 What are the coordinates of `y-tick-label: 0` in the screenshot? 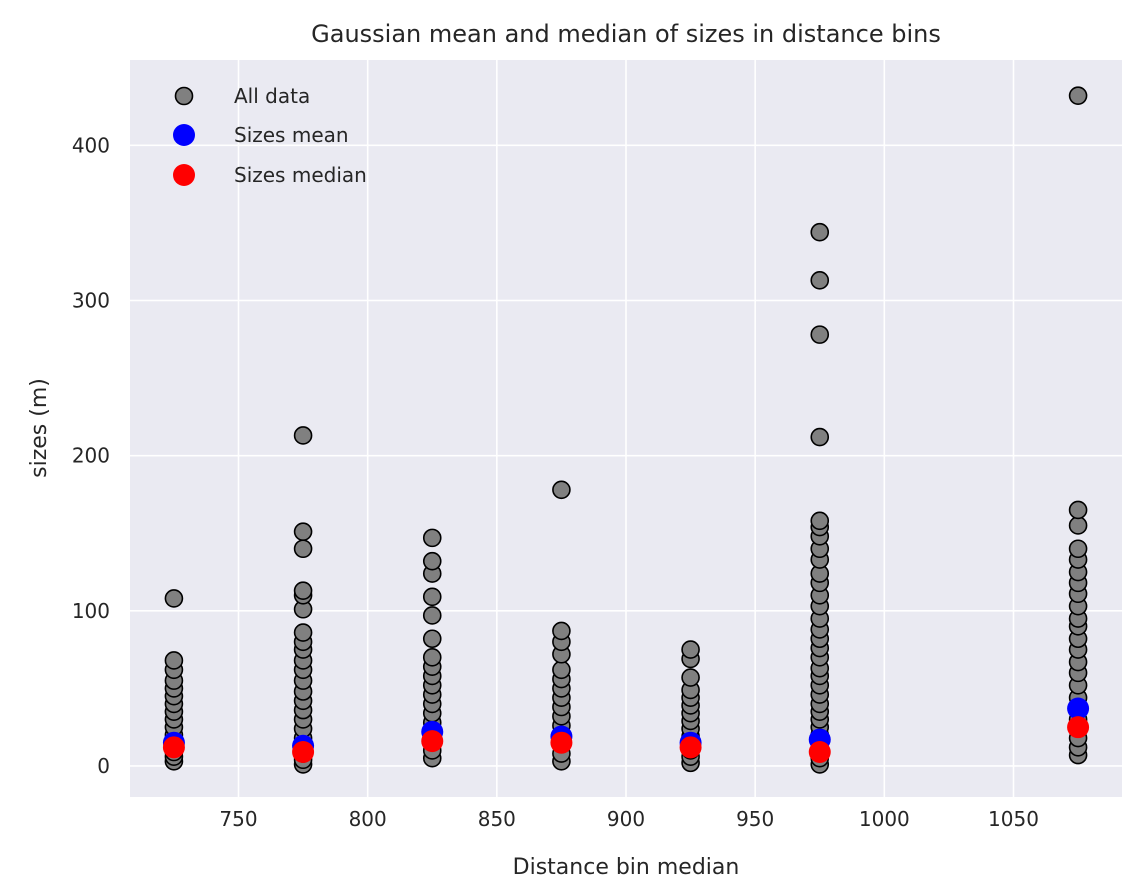 It's located at (103, 766).